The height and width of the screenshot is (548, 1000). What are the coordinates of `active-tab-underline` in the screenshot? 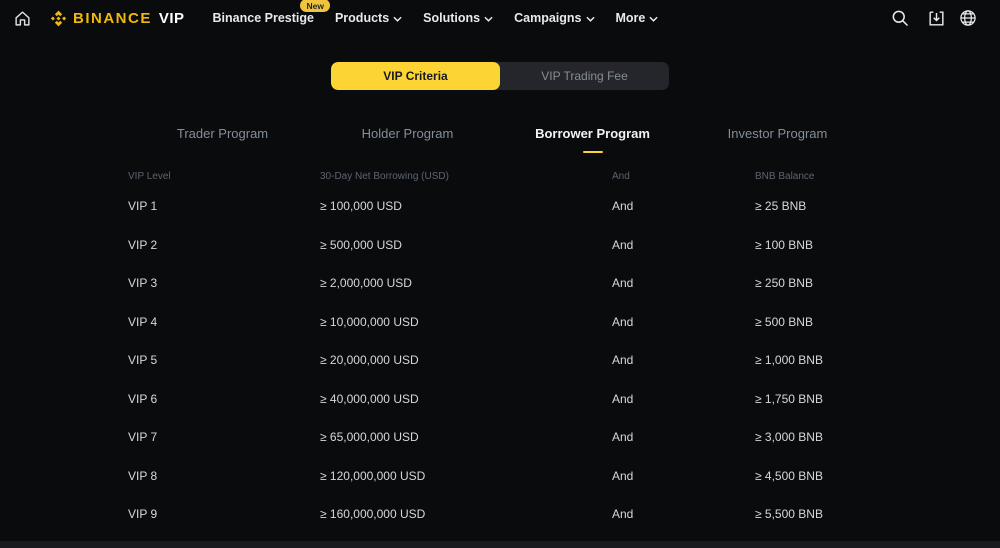 It's located at (592, 151).